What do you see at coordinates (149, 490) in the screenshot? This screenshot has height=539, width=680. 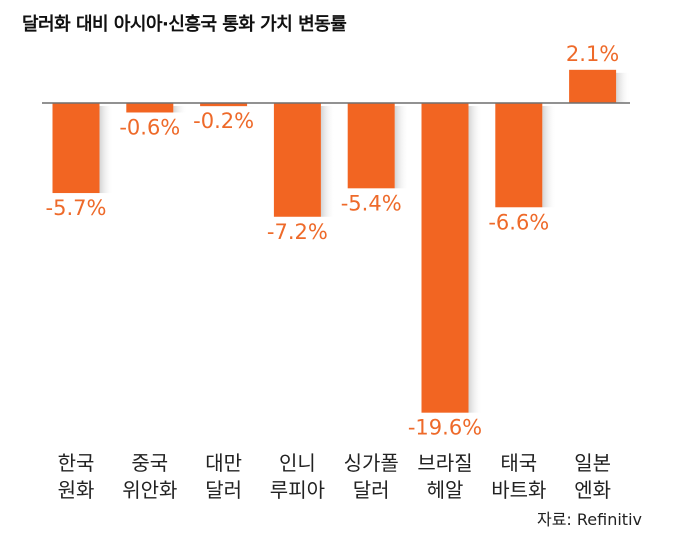 I see `category-label-1-1: 위안화` at bounding box center [149, 490].